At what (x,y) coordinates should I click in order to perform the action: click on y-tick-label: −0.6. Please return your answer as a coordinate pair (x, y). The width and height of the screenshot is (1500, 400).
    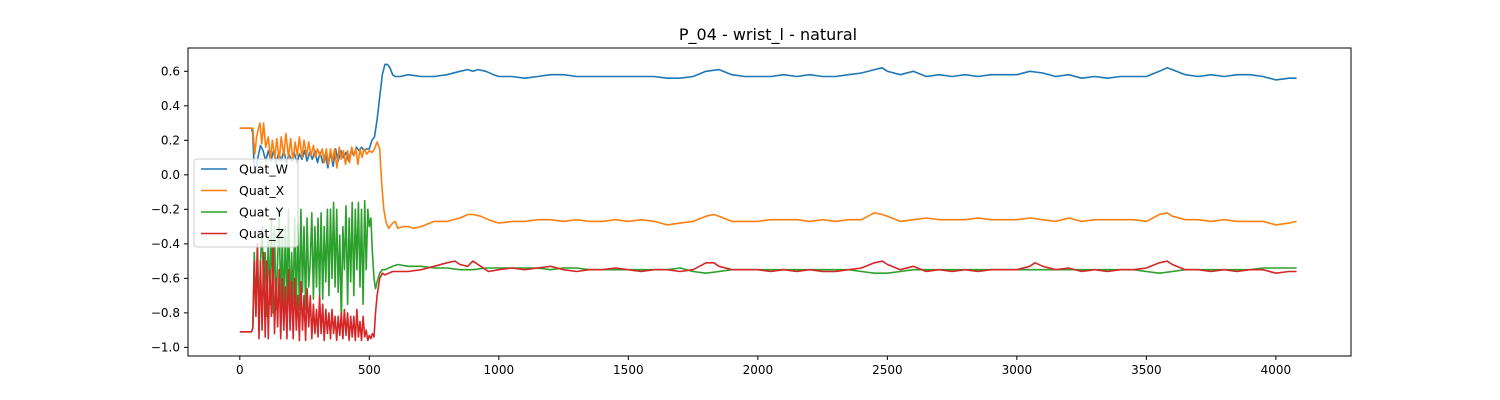
    Looking at the image, I should click on (165, 278).